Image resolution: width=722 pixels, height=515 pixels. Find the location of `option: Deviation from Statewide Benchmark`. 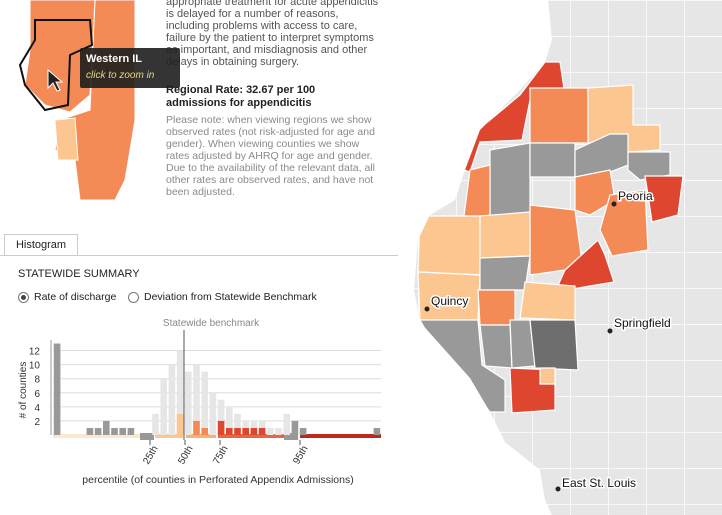

option: Deviation from Statewide Benchmark is located at coordinates (222, 297).